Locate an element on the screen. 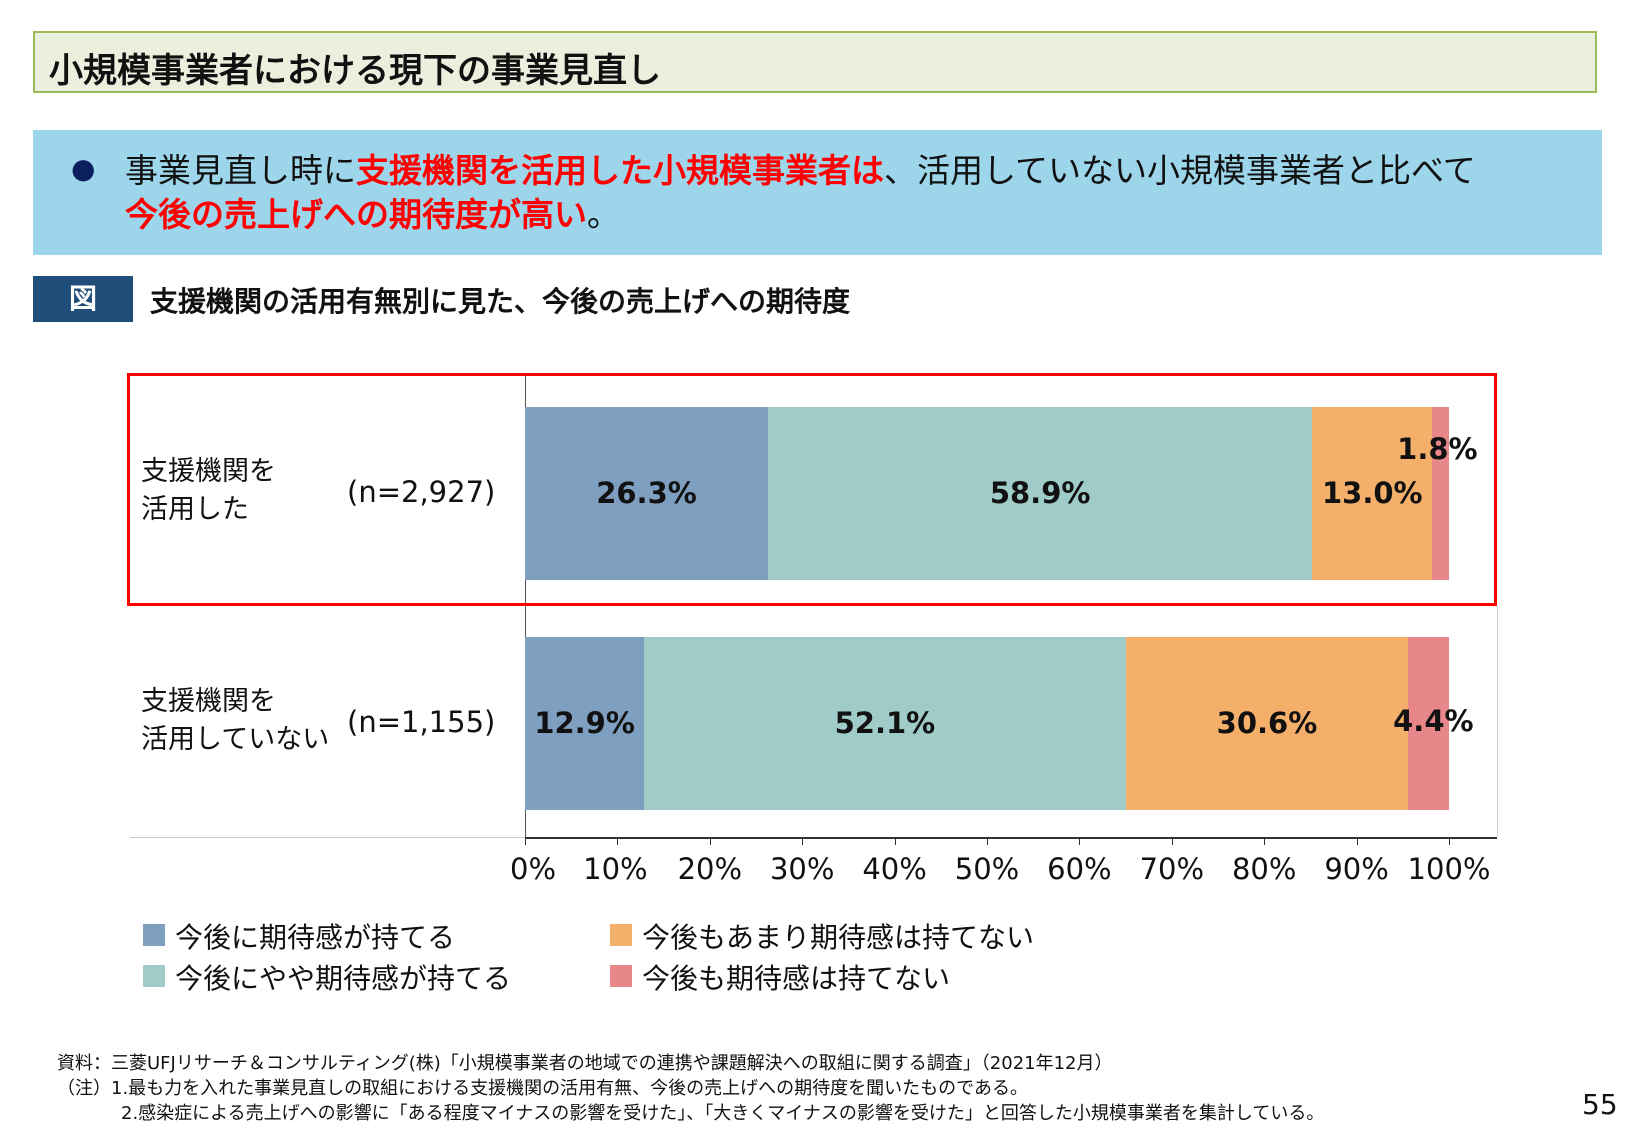 This screenshot has height=1125, width=1625. row-n-label: (n=2,927) is located at coordinates (421, 492).